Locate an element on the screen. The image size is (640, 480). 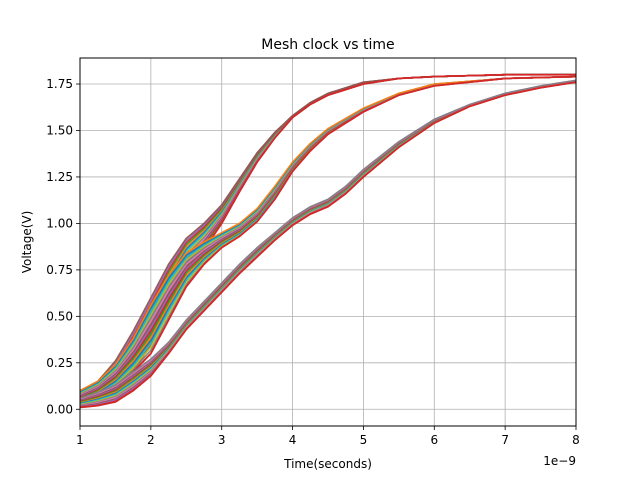
x-tick-label: 7 is located at coordinates (505, 440).